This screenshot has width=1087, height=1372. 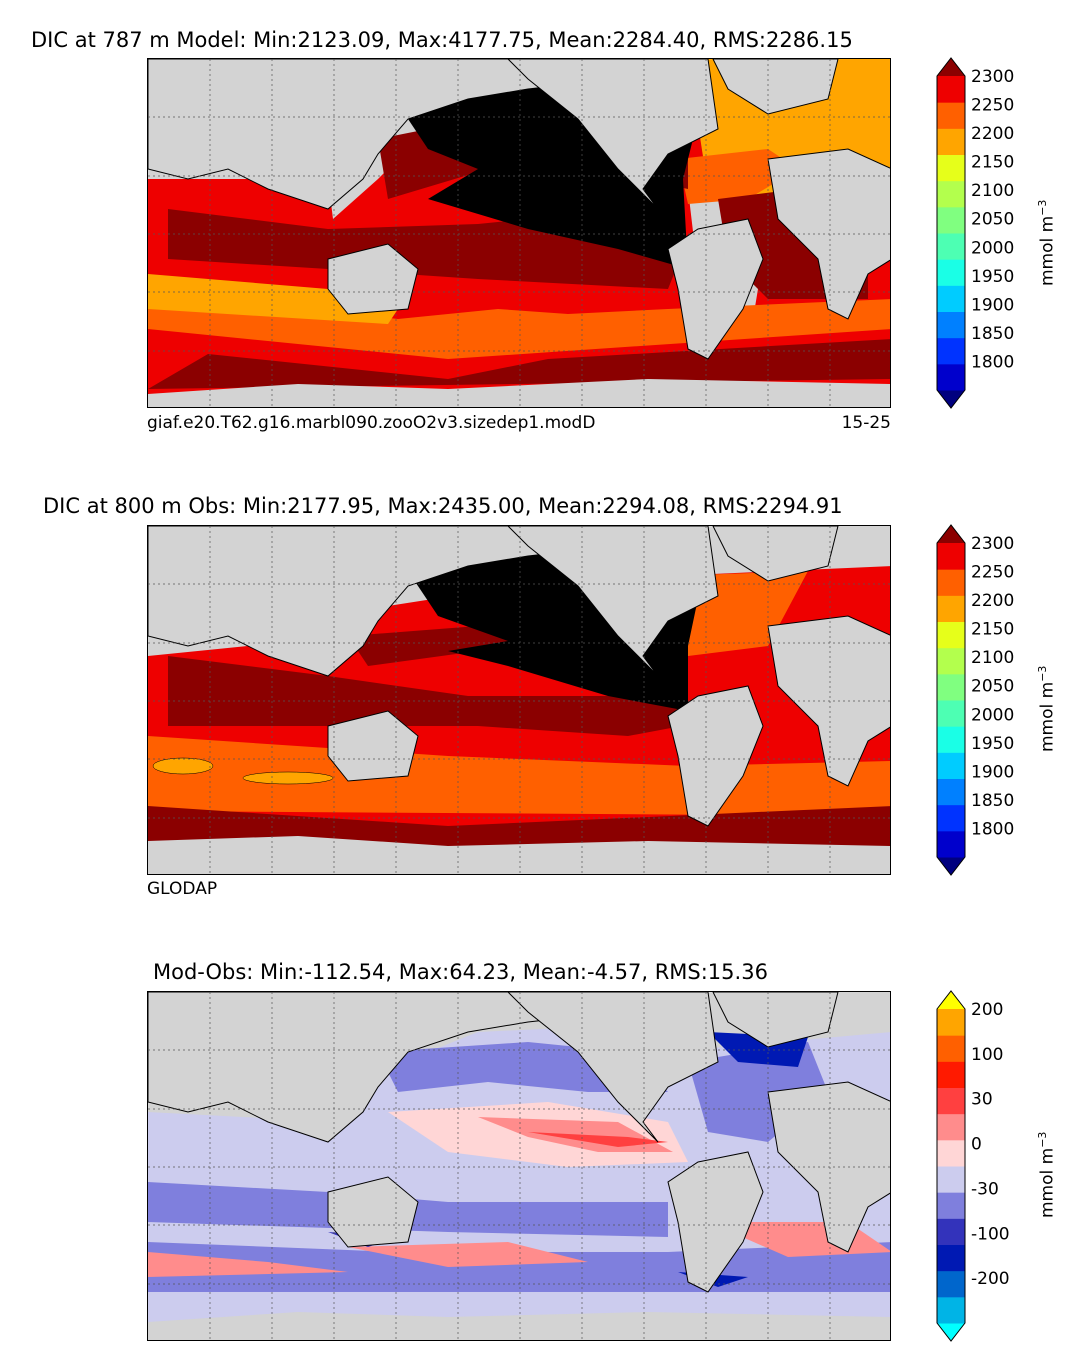 I want to click on obs-colorbar-unit: mmol m−3, so click(x=1047, y=708).